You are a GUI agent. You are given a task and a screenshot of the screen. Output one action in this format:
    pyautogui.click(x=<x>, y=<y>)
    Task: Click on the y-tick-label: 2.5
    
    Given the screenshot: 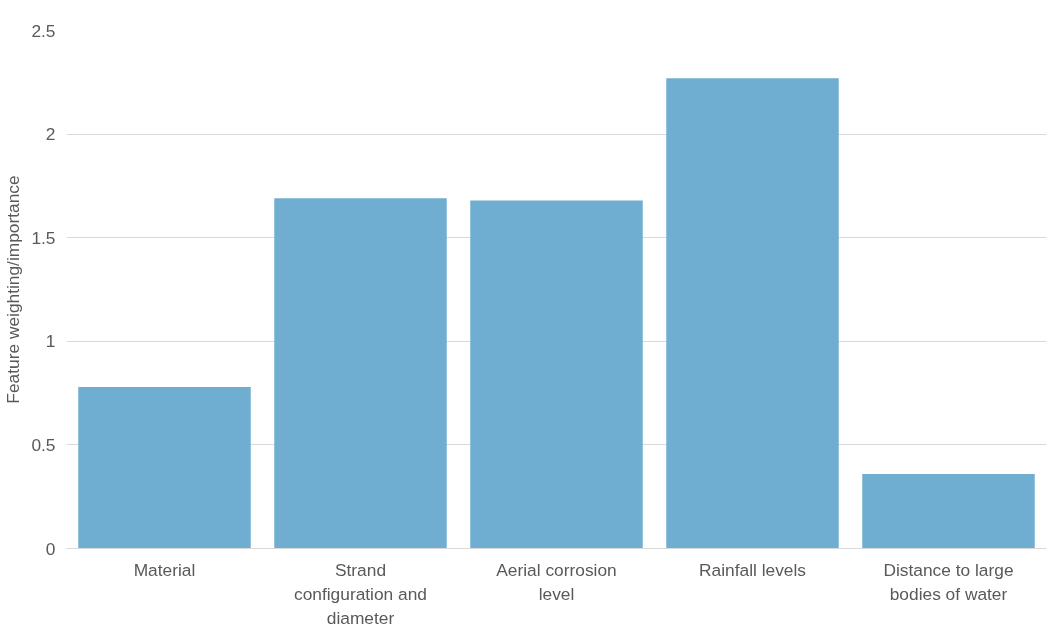 What is the action you would take?
    pyautogui.click(x=43, y=30)
    